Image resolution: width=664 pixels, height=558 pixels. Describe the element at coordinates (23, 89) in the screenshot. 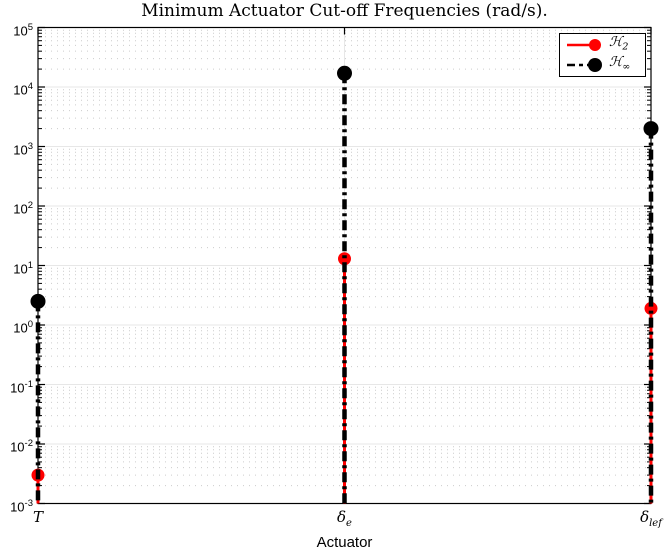

I see `y-tick-label-1e4: 10⁴` at that location.